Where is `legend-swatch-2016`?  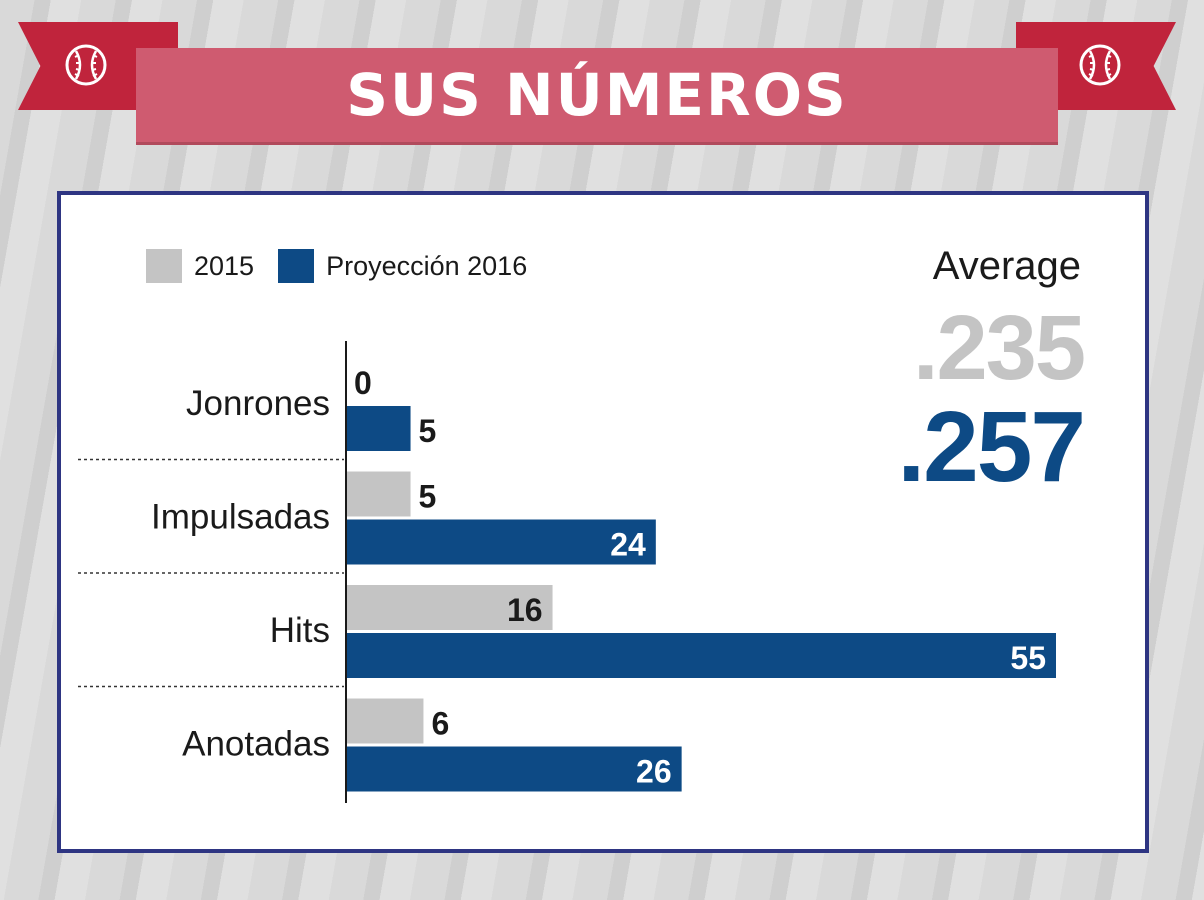
legend-swatch-2016 is located at coordinates (296, 266).